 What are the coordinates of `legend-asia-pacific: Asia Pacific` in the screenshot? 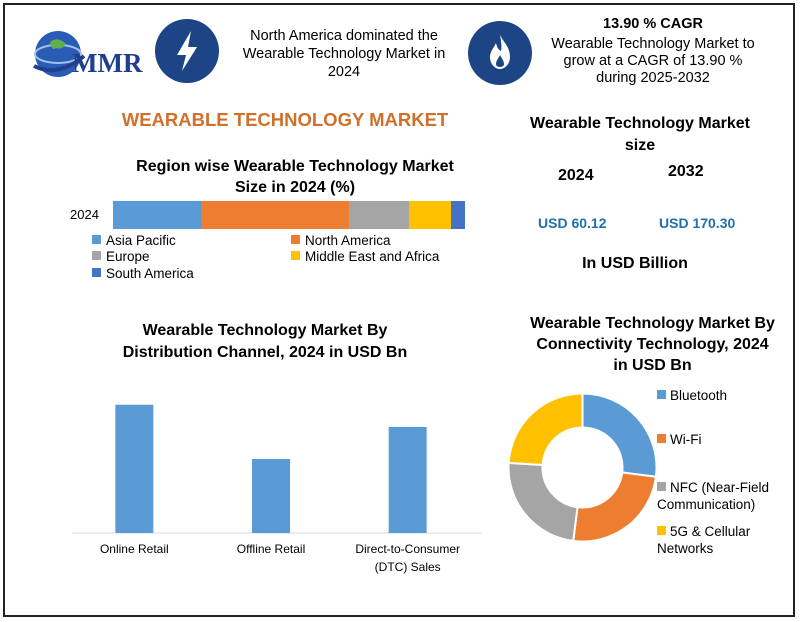 It's located at (134, 241).